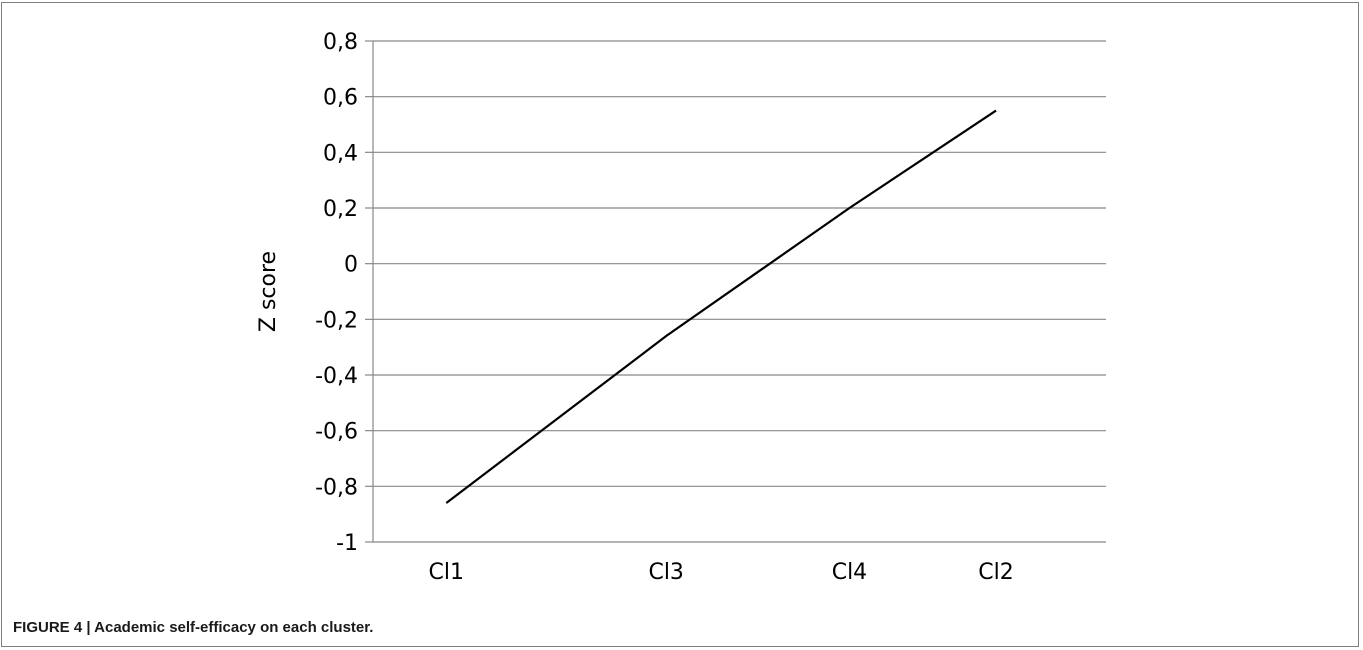  I want to click on y-tick-label: 0,2, so click(340, 209).